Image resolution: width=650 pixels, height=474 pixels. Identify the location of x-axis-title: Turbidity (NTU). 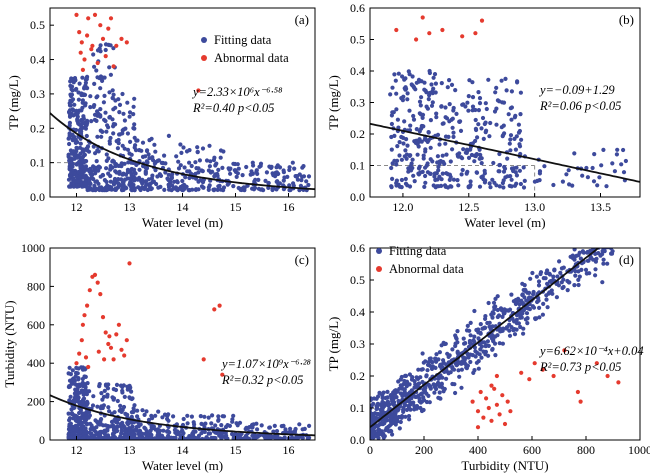
(504, 465).